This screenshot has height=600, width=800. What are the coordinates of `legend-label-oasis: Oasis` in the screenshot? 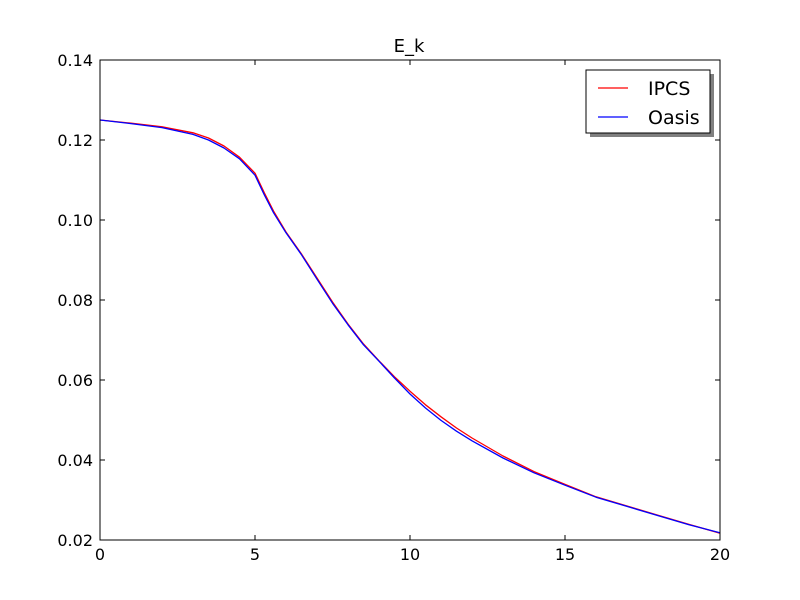 It's located at (674, 118).